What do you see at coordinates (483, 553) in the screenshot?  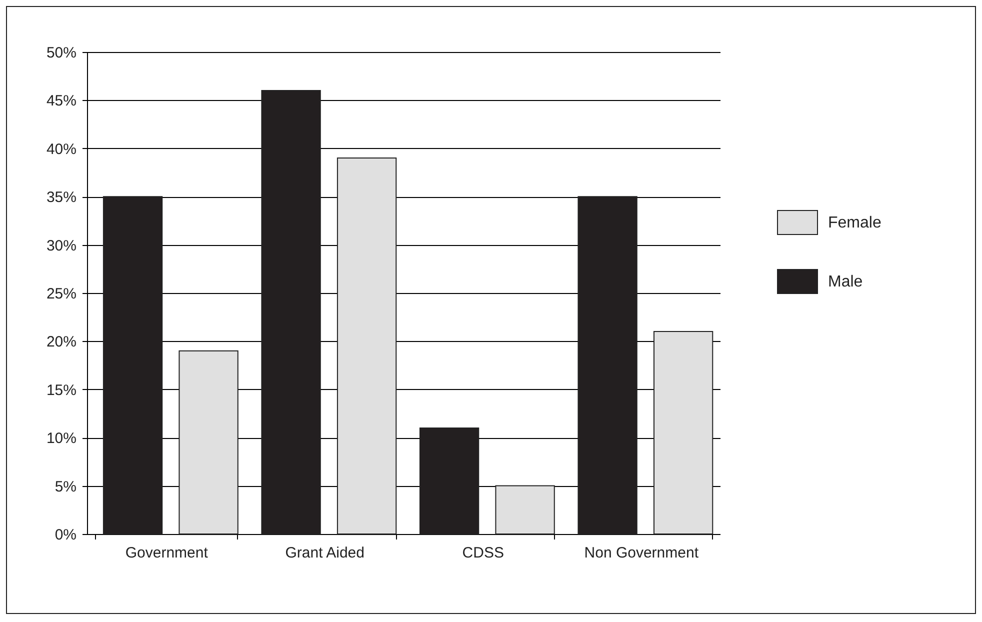 I see `x-tick-label: CDSS` at bounding box center [483, 553].